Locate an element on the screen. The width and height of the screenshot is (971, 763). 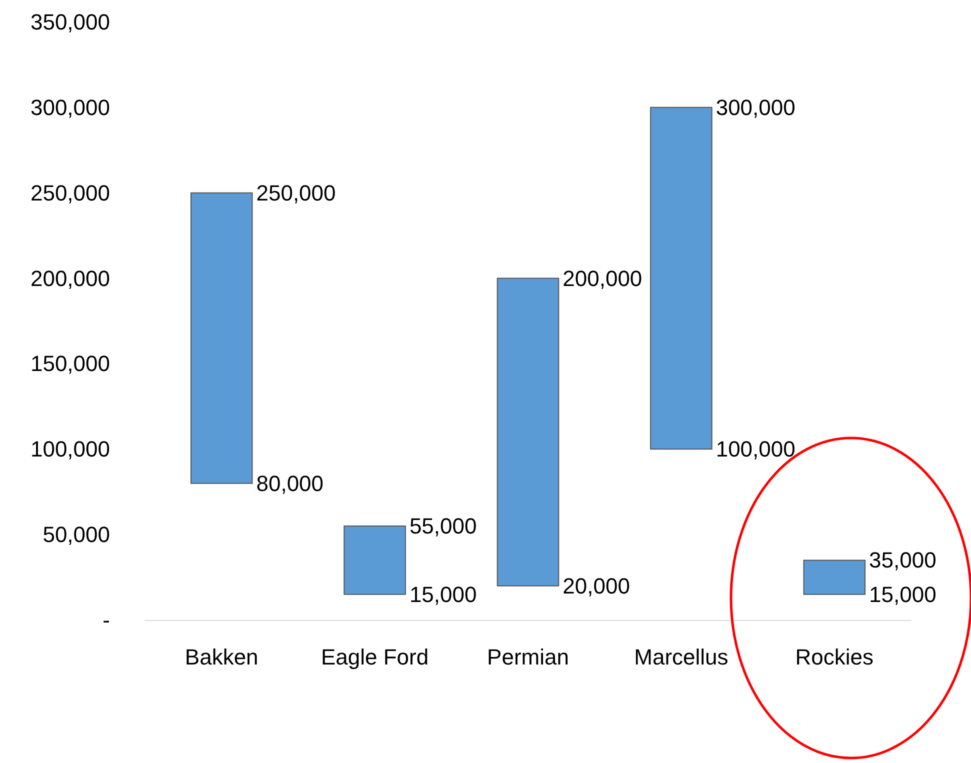
x-tick-label: Permian is located at coordinates (528, 657).